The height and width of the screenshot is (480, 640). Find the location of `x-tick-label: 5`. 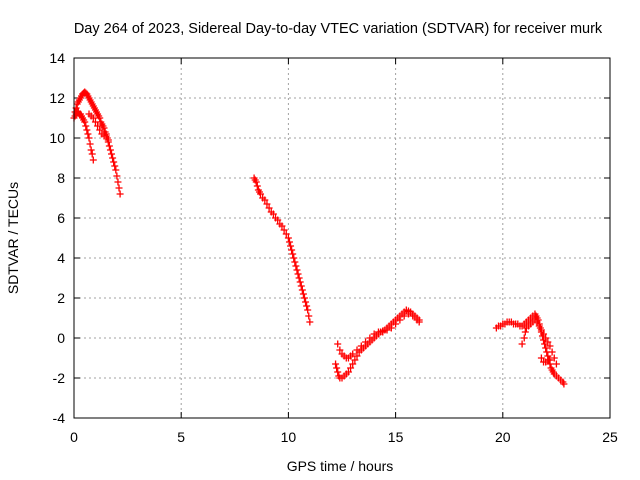

x-tick-label: 5 is located at coordinates (181, 437).